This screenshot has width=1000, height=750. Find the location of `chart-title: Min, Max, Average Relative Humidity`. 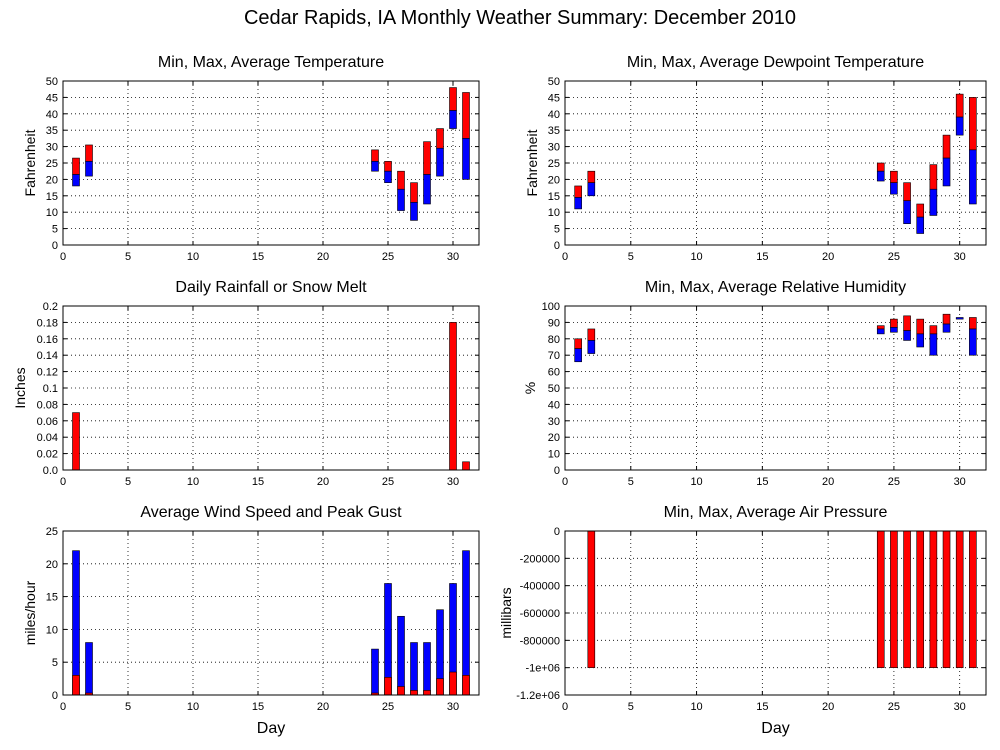

chart-title: Min, Max, Average Relative Humidity is located at coordinates (775, 287).